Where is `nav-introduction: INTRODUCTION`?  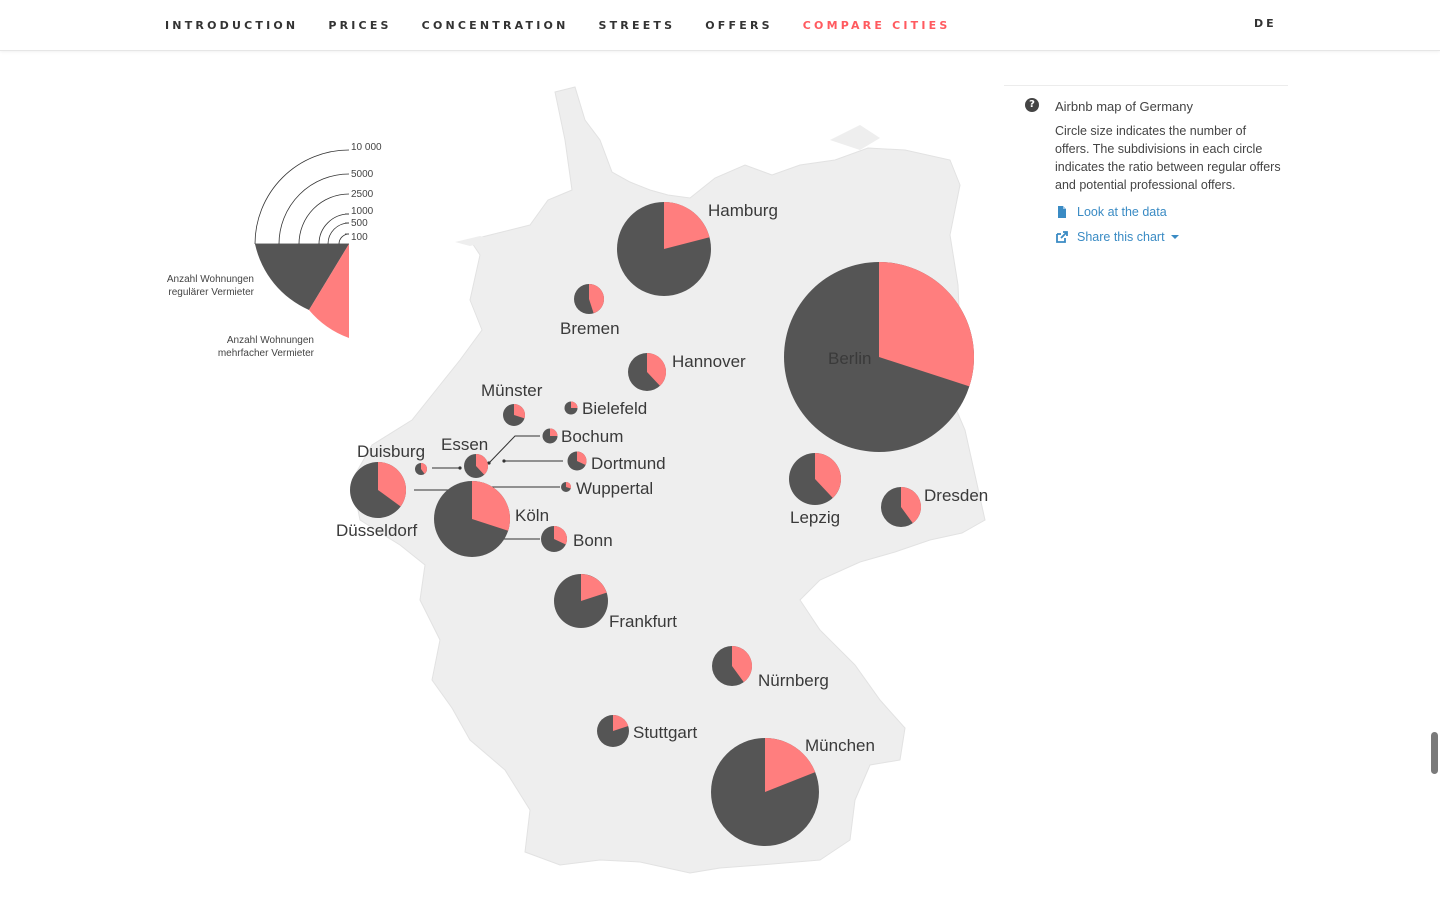
nav-introduction: INTRODUCTION is located at coordinates (232, 25).